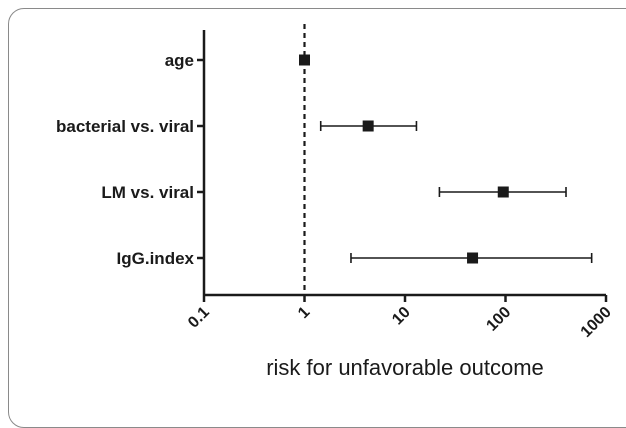 The height and width of the screenshot is (428, 626). Describe the element at coordinates (199, 318) in the screenshot. I see `x-tick-label: 0.1` at that location.